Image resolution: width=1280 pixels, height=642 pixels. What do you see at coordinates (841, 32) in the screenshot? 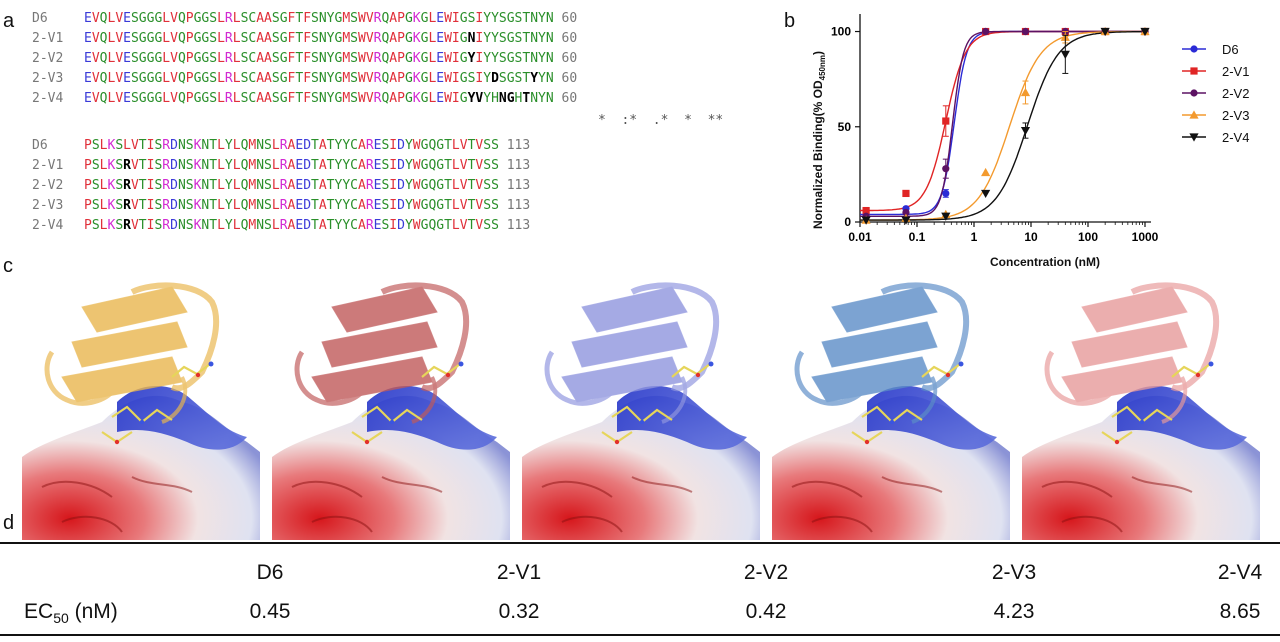
I see `y-tick-label: 100` at bounding box center [841, 32].